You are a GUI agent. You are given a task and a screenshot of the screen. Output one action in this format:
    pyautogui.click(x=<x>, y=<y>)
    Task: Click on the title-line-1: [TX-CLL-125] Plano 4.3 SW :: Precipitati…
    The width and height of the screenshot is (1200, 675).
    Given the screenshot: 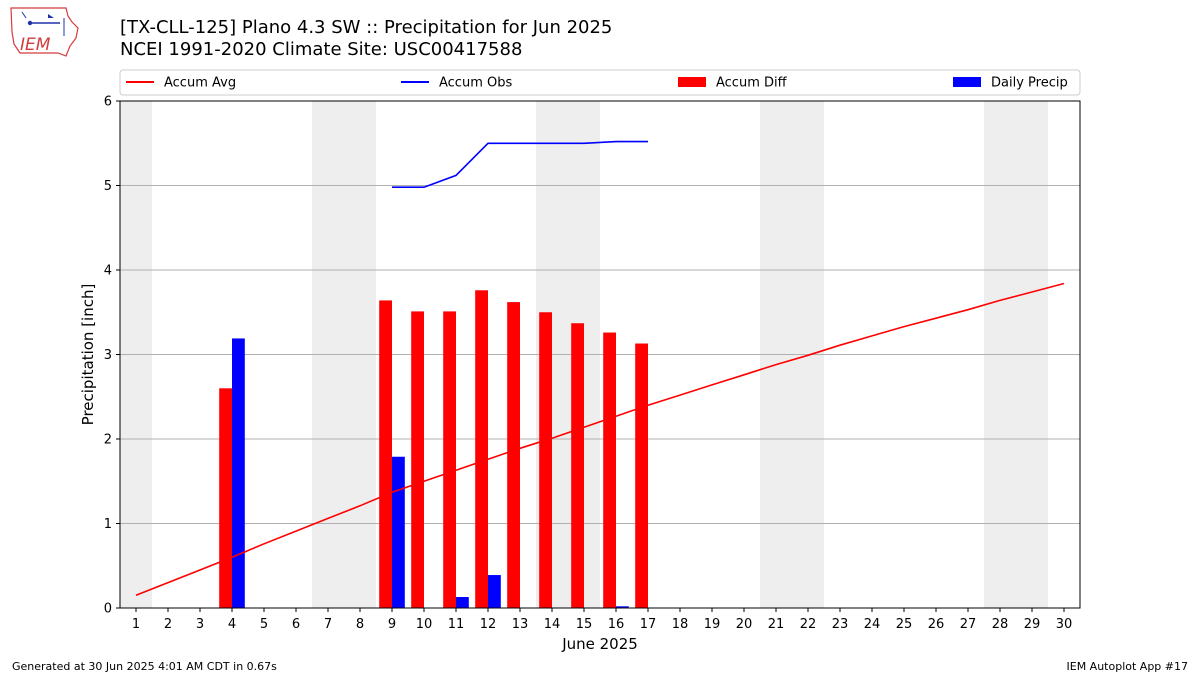 What is the action you would take?
    pyautogui.click(x=366, y=27)
    